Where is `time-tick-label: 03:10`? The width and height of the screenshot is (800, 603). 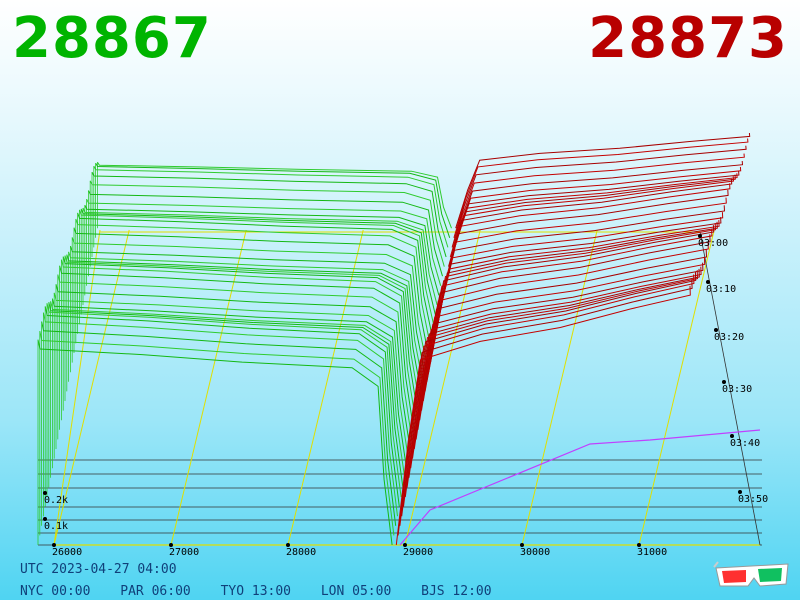
time-tick-label: 03:10 is located at coordinates (721, 289).